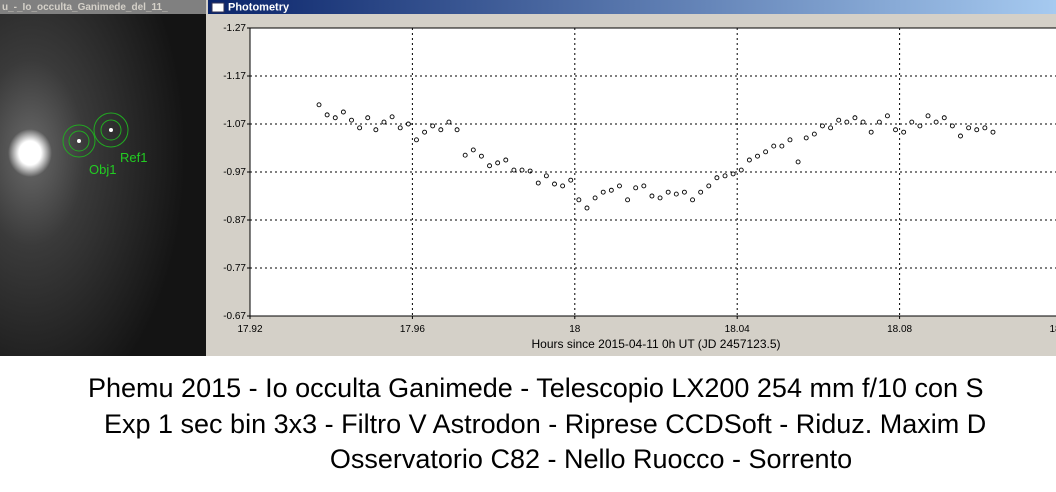 The height and width of the screenshot is (492, 1056). What do you see at coordinates (234, 28) in the screenshot?
I see `y-tick-label: -1.27` at bounding box center [234, 28].